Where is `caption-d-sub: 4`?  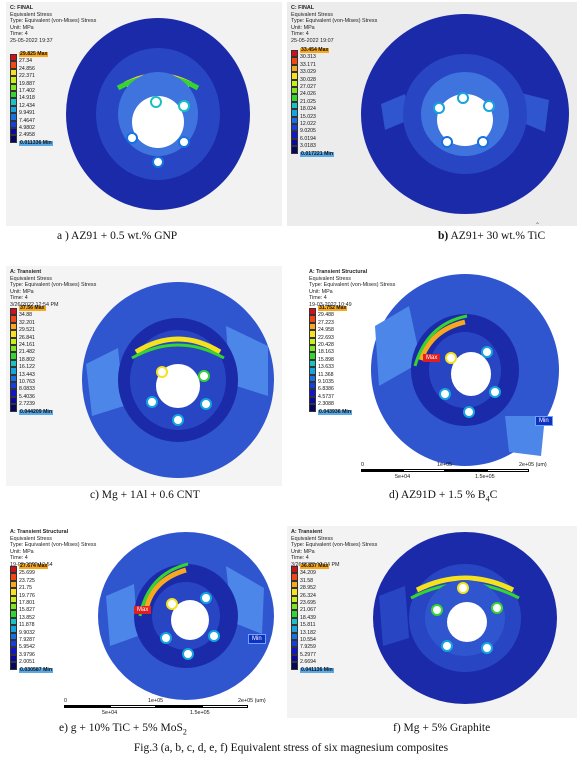
caption-d-sub: 4 is located at coordinates (487, 499).